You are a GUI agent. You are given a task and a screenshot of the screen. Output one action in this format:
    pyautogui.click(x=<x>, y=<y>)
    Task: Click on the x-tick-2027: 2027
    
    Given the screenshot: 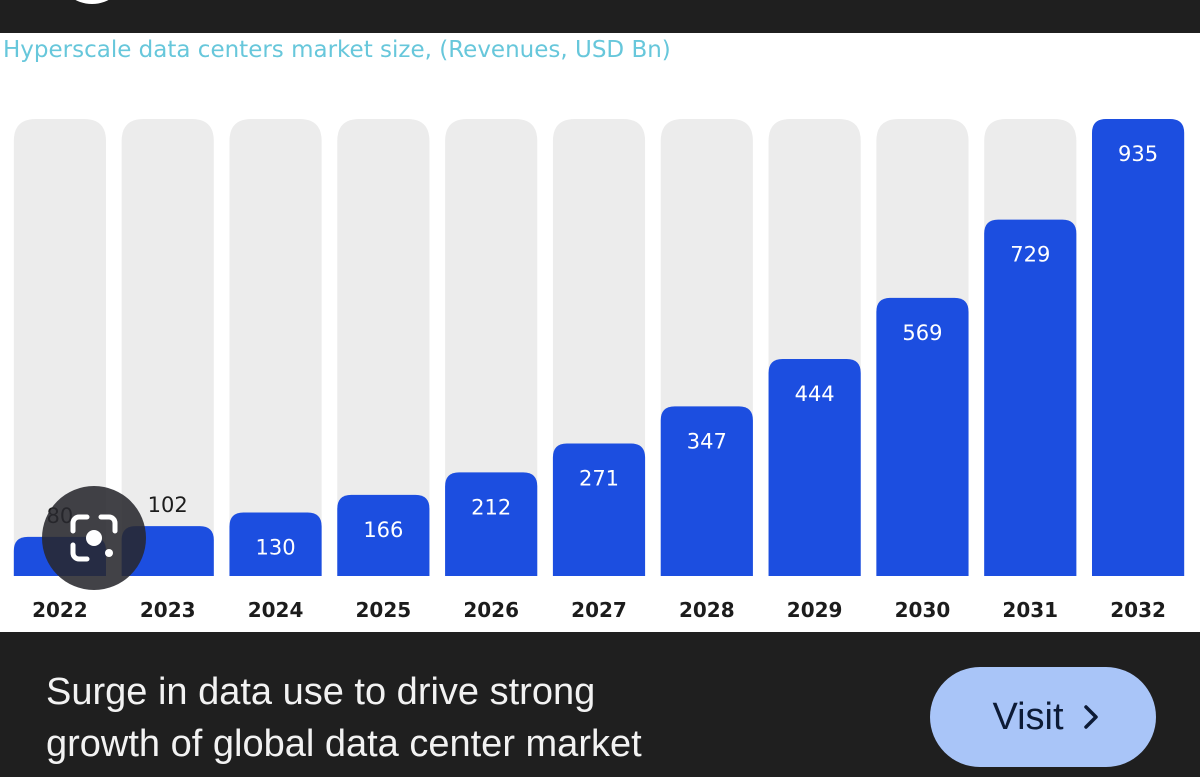 What is the action you would take?
    pyautogui.click(x=599, y=610)
    